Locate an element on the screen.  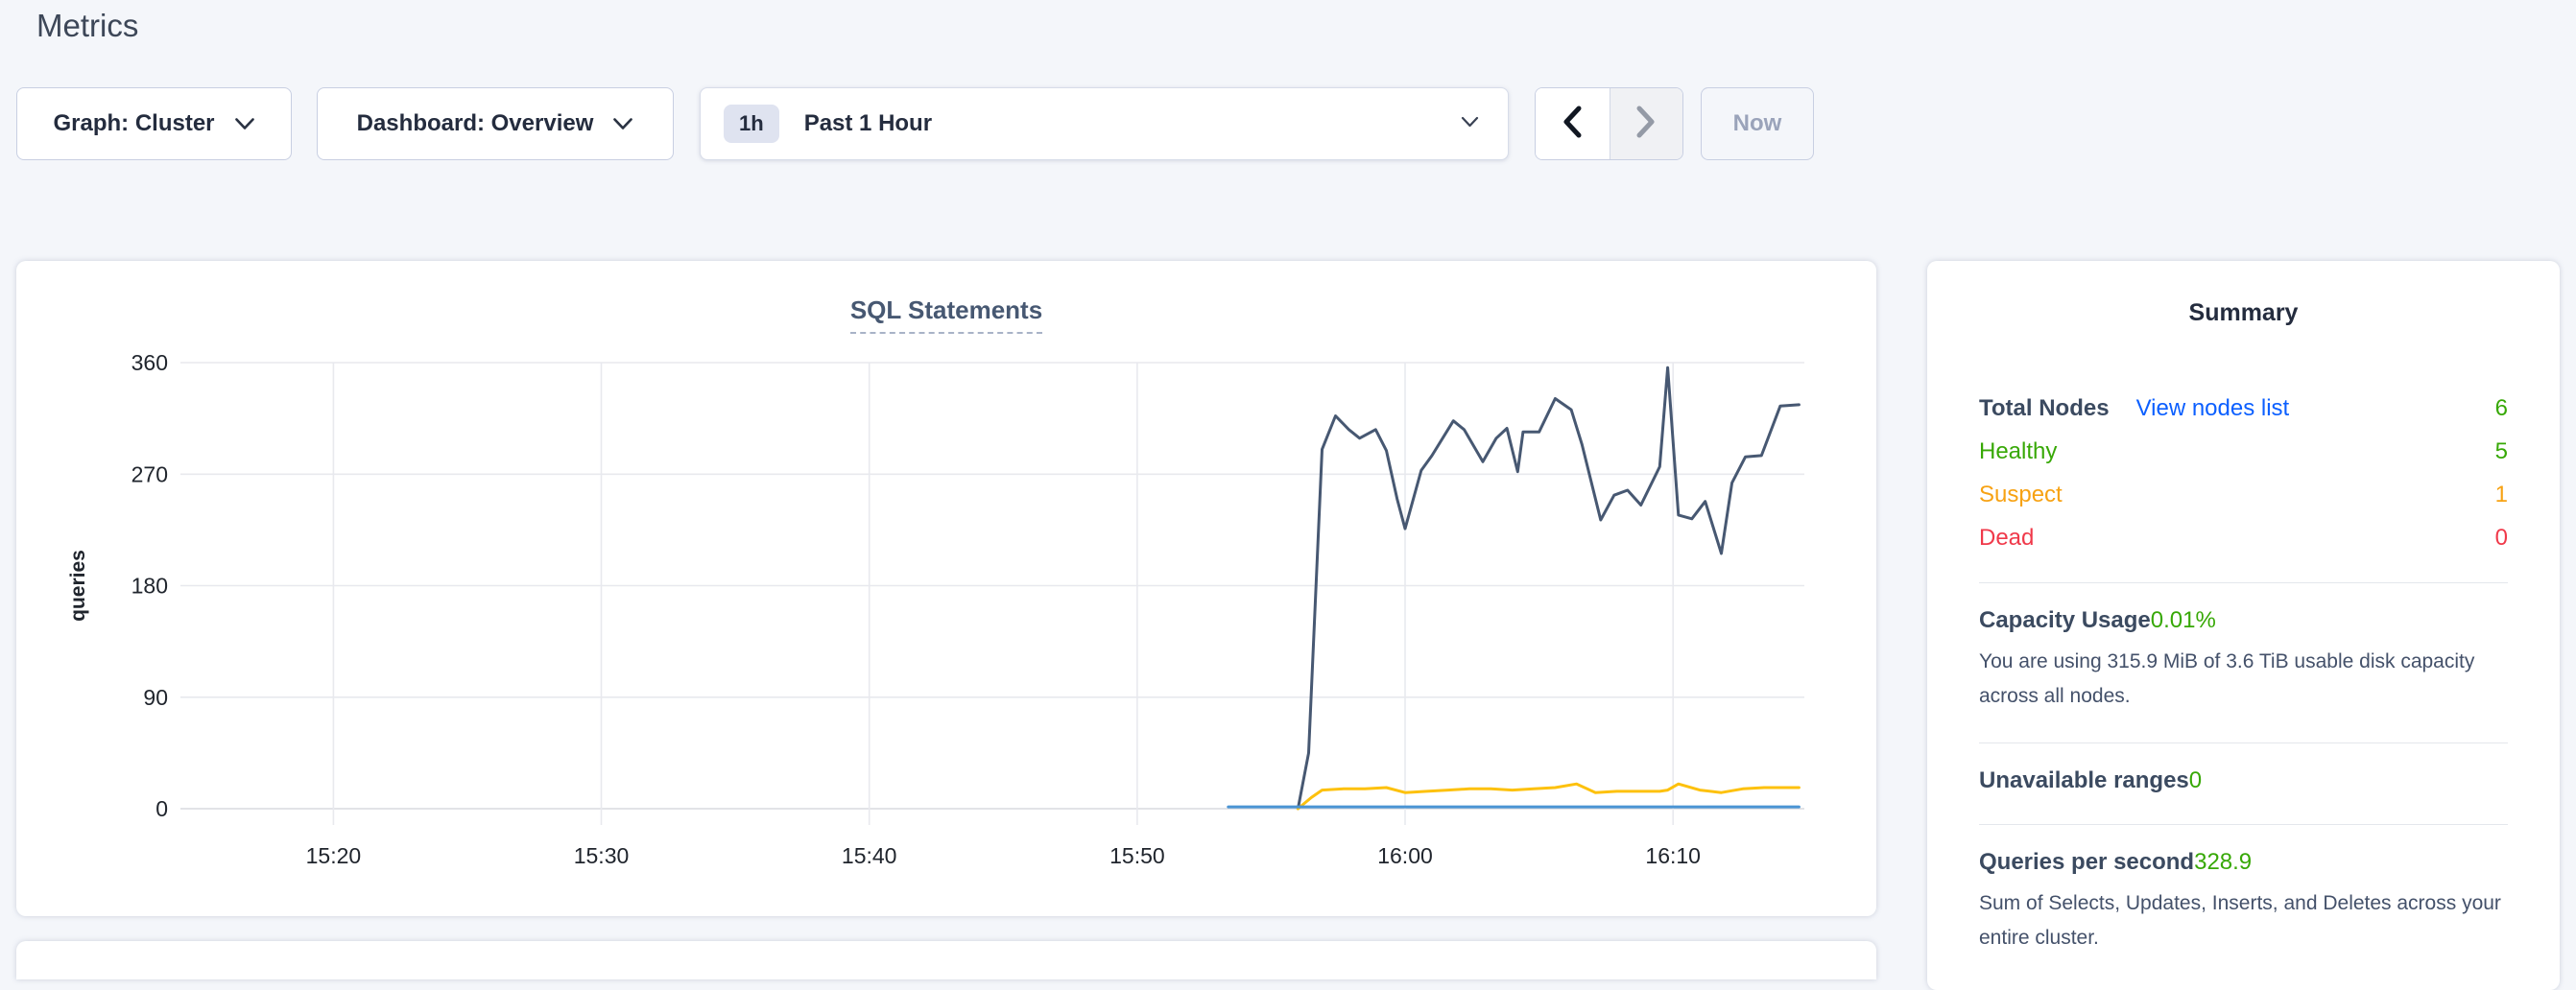
x-tick-label: 15:30 is located at coordinates (602, 856).